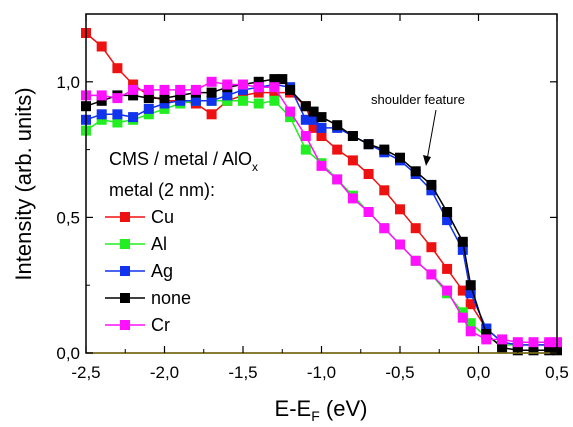  I want to click on x-axis-label-subscript: F, so click(315, 416).